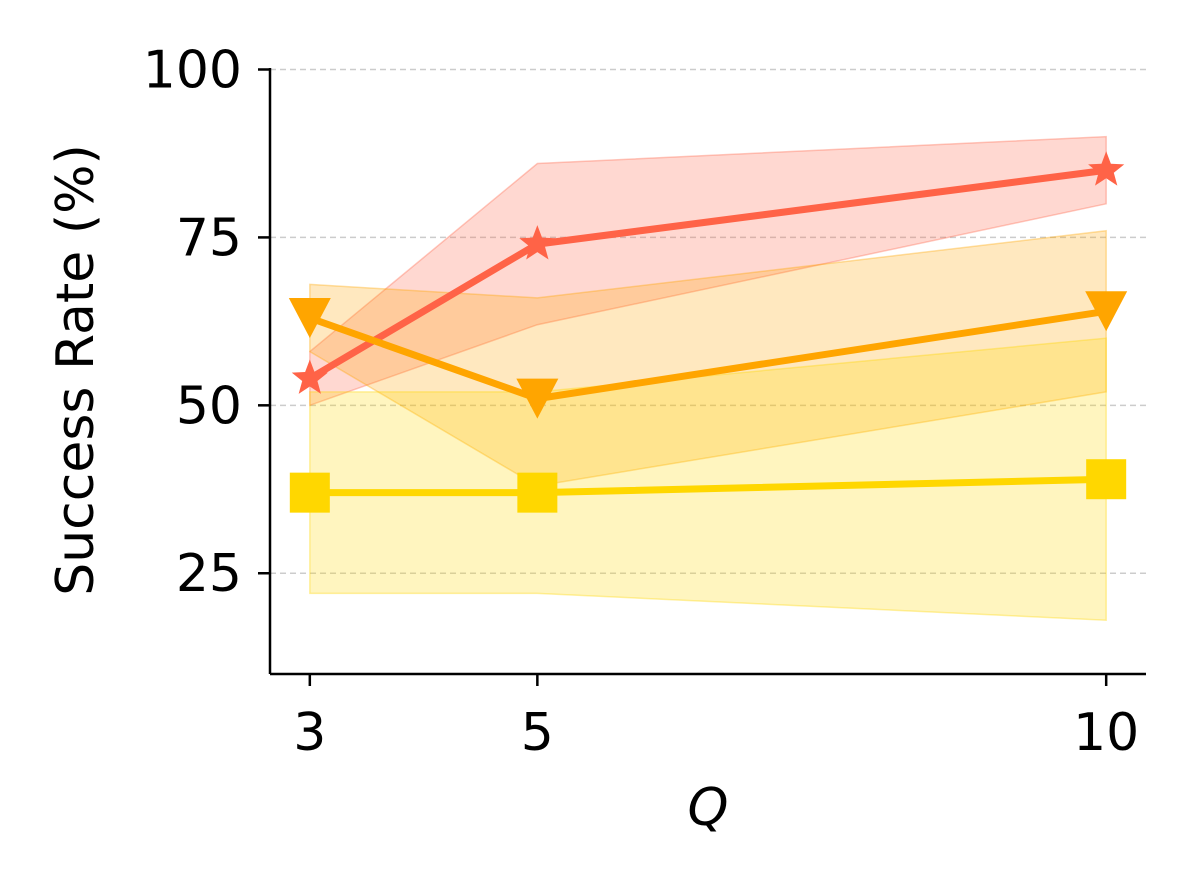  Describe the element at coordinates (309, 733) in the screenshot. I see `x-tick-label-3: 3` at that location.